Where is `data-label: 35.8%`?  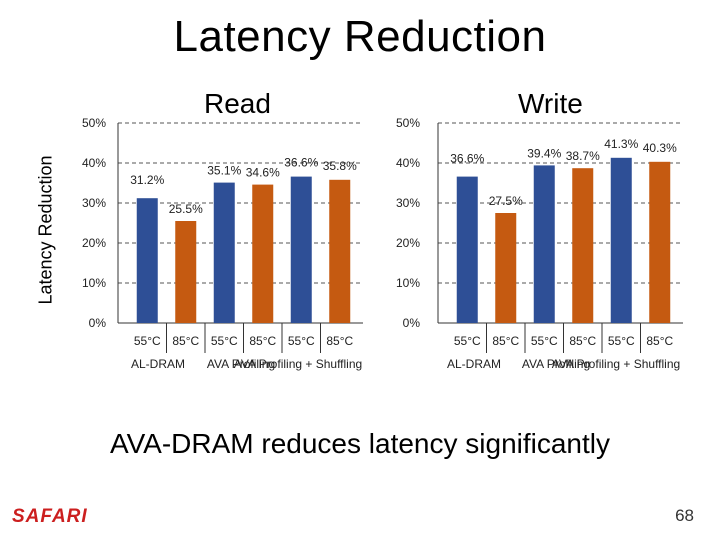
data-label: 35.8% is located at coordinates (340, 166).